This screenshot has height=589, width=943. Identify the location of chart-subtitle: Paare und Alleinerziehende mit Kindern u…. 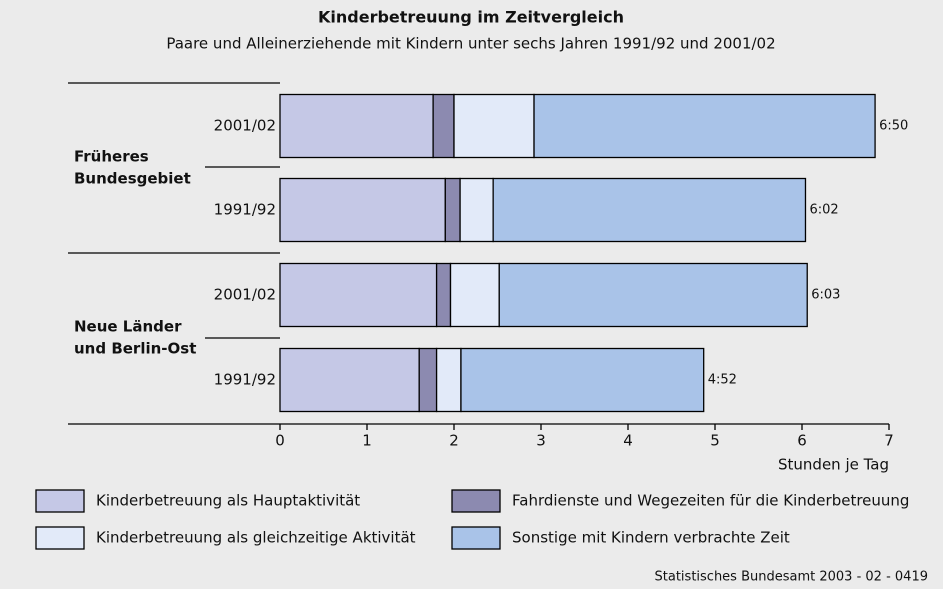
(470, 44).